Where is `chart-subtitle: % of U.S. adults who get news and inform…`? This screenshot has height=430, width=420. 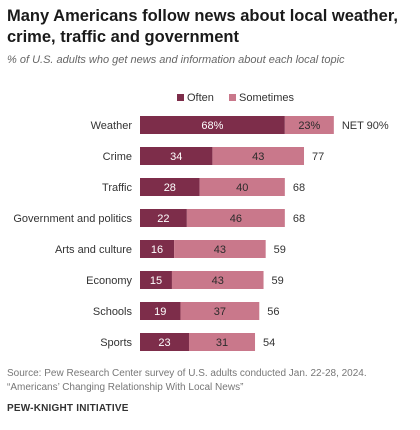 chart-subtitle: % of U.S. adults who get news and inform… is located at coordinates (176, 60).